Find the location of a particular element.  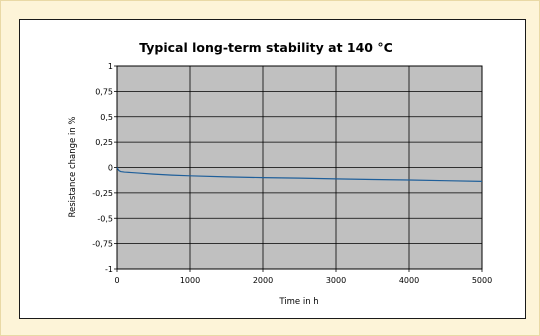

x-tick-label: 3000 is located at coordinates (336, 280).